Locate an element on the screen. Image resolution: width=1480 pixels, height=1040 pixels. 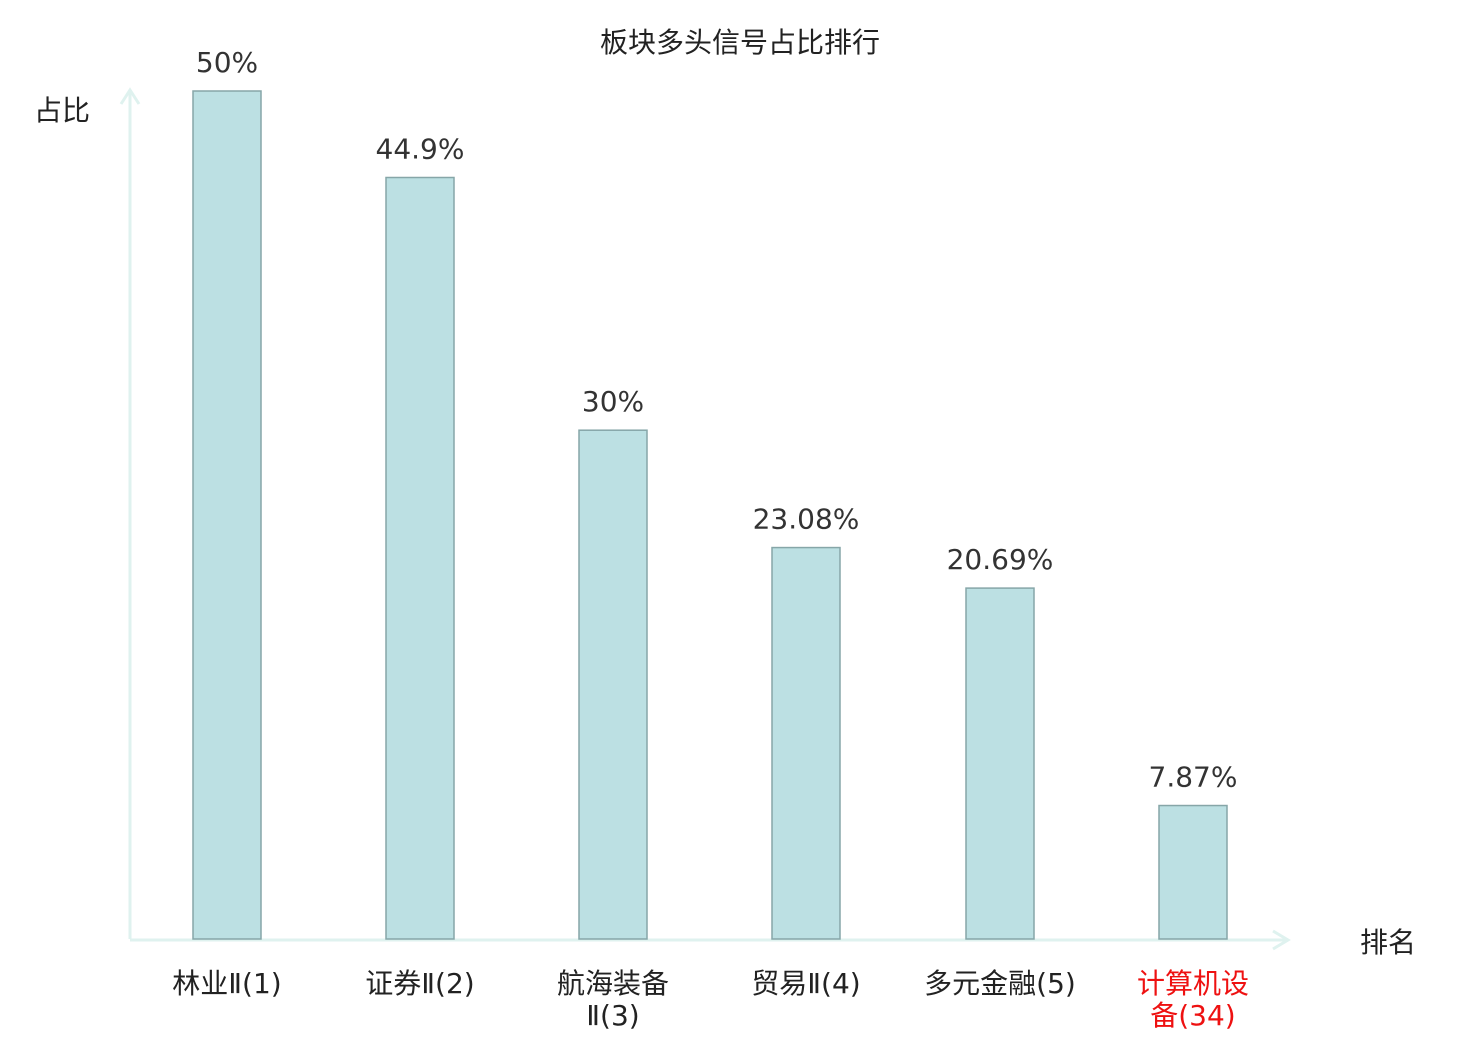
y-axis-label: 占比 is located at coordinates (62, 110).